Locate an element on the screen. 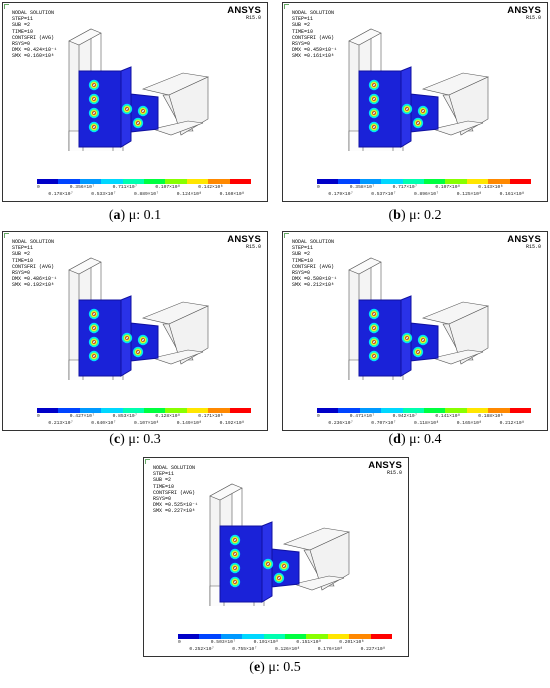 The height and width of the screenshot is (688, 550). panel-caption: (b) μ: 0.2 is located at coordinates (415, 216).